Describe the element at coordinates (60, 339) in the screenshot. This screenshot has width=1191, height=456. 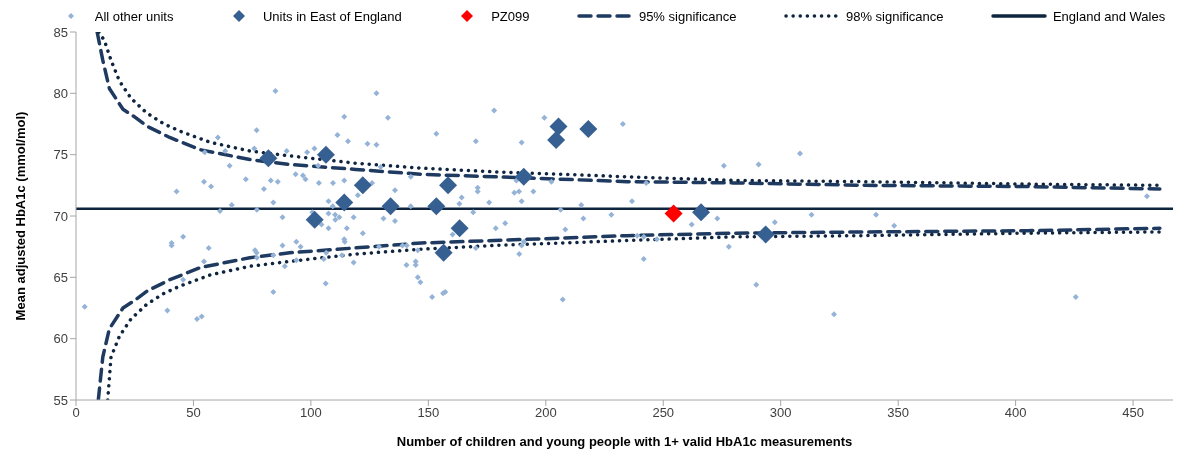
I see `y-tick-label: 60` at that location.